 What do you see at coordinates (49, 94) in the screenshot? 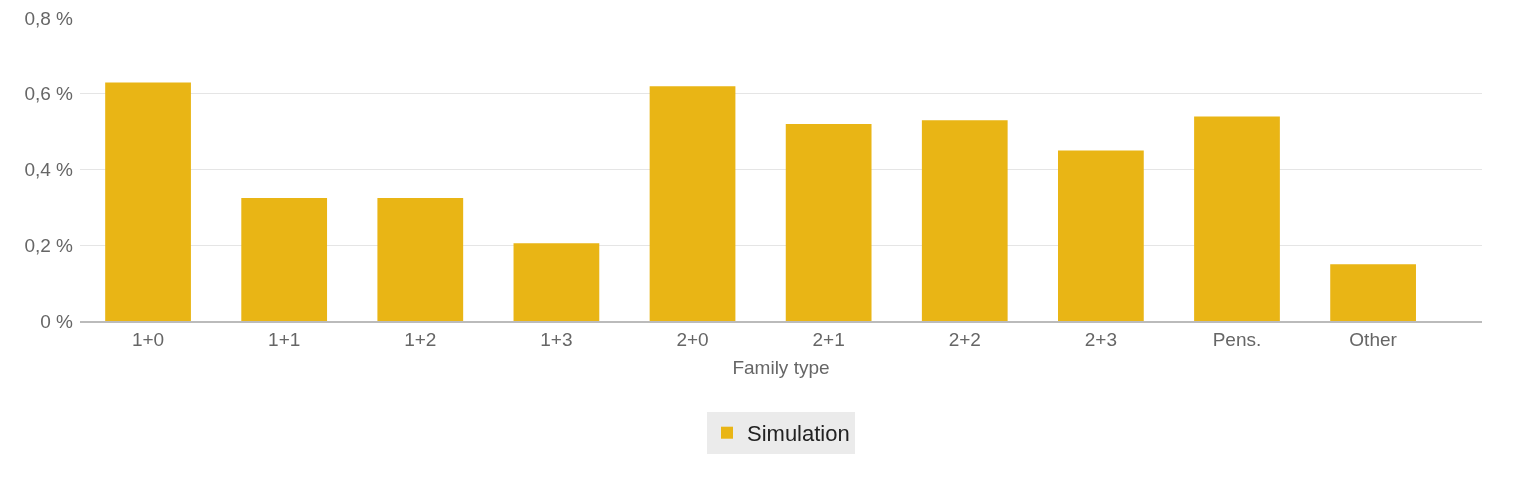
I see `y-tick-label: 0,6 %` at bounding box center [49, 94].